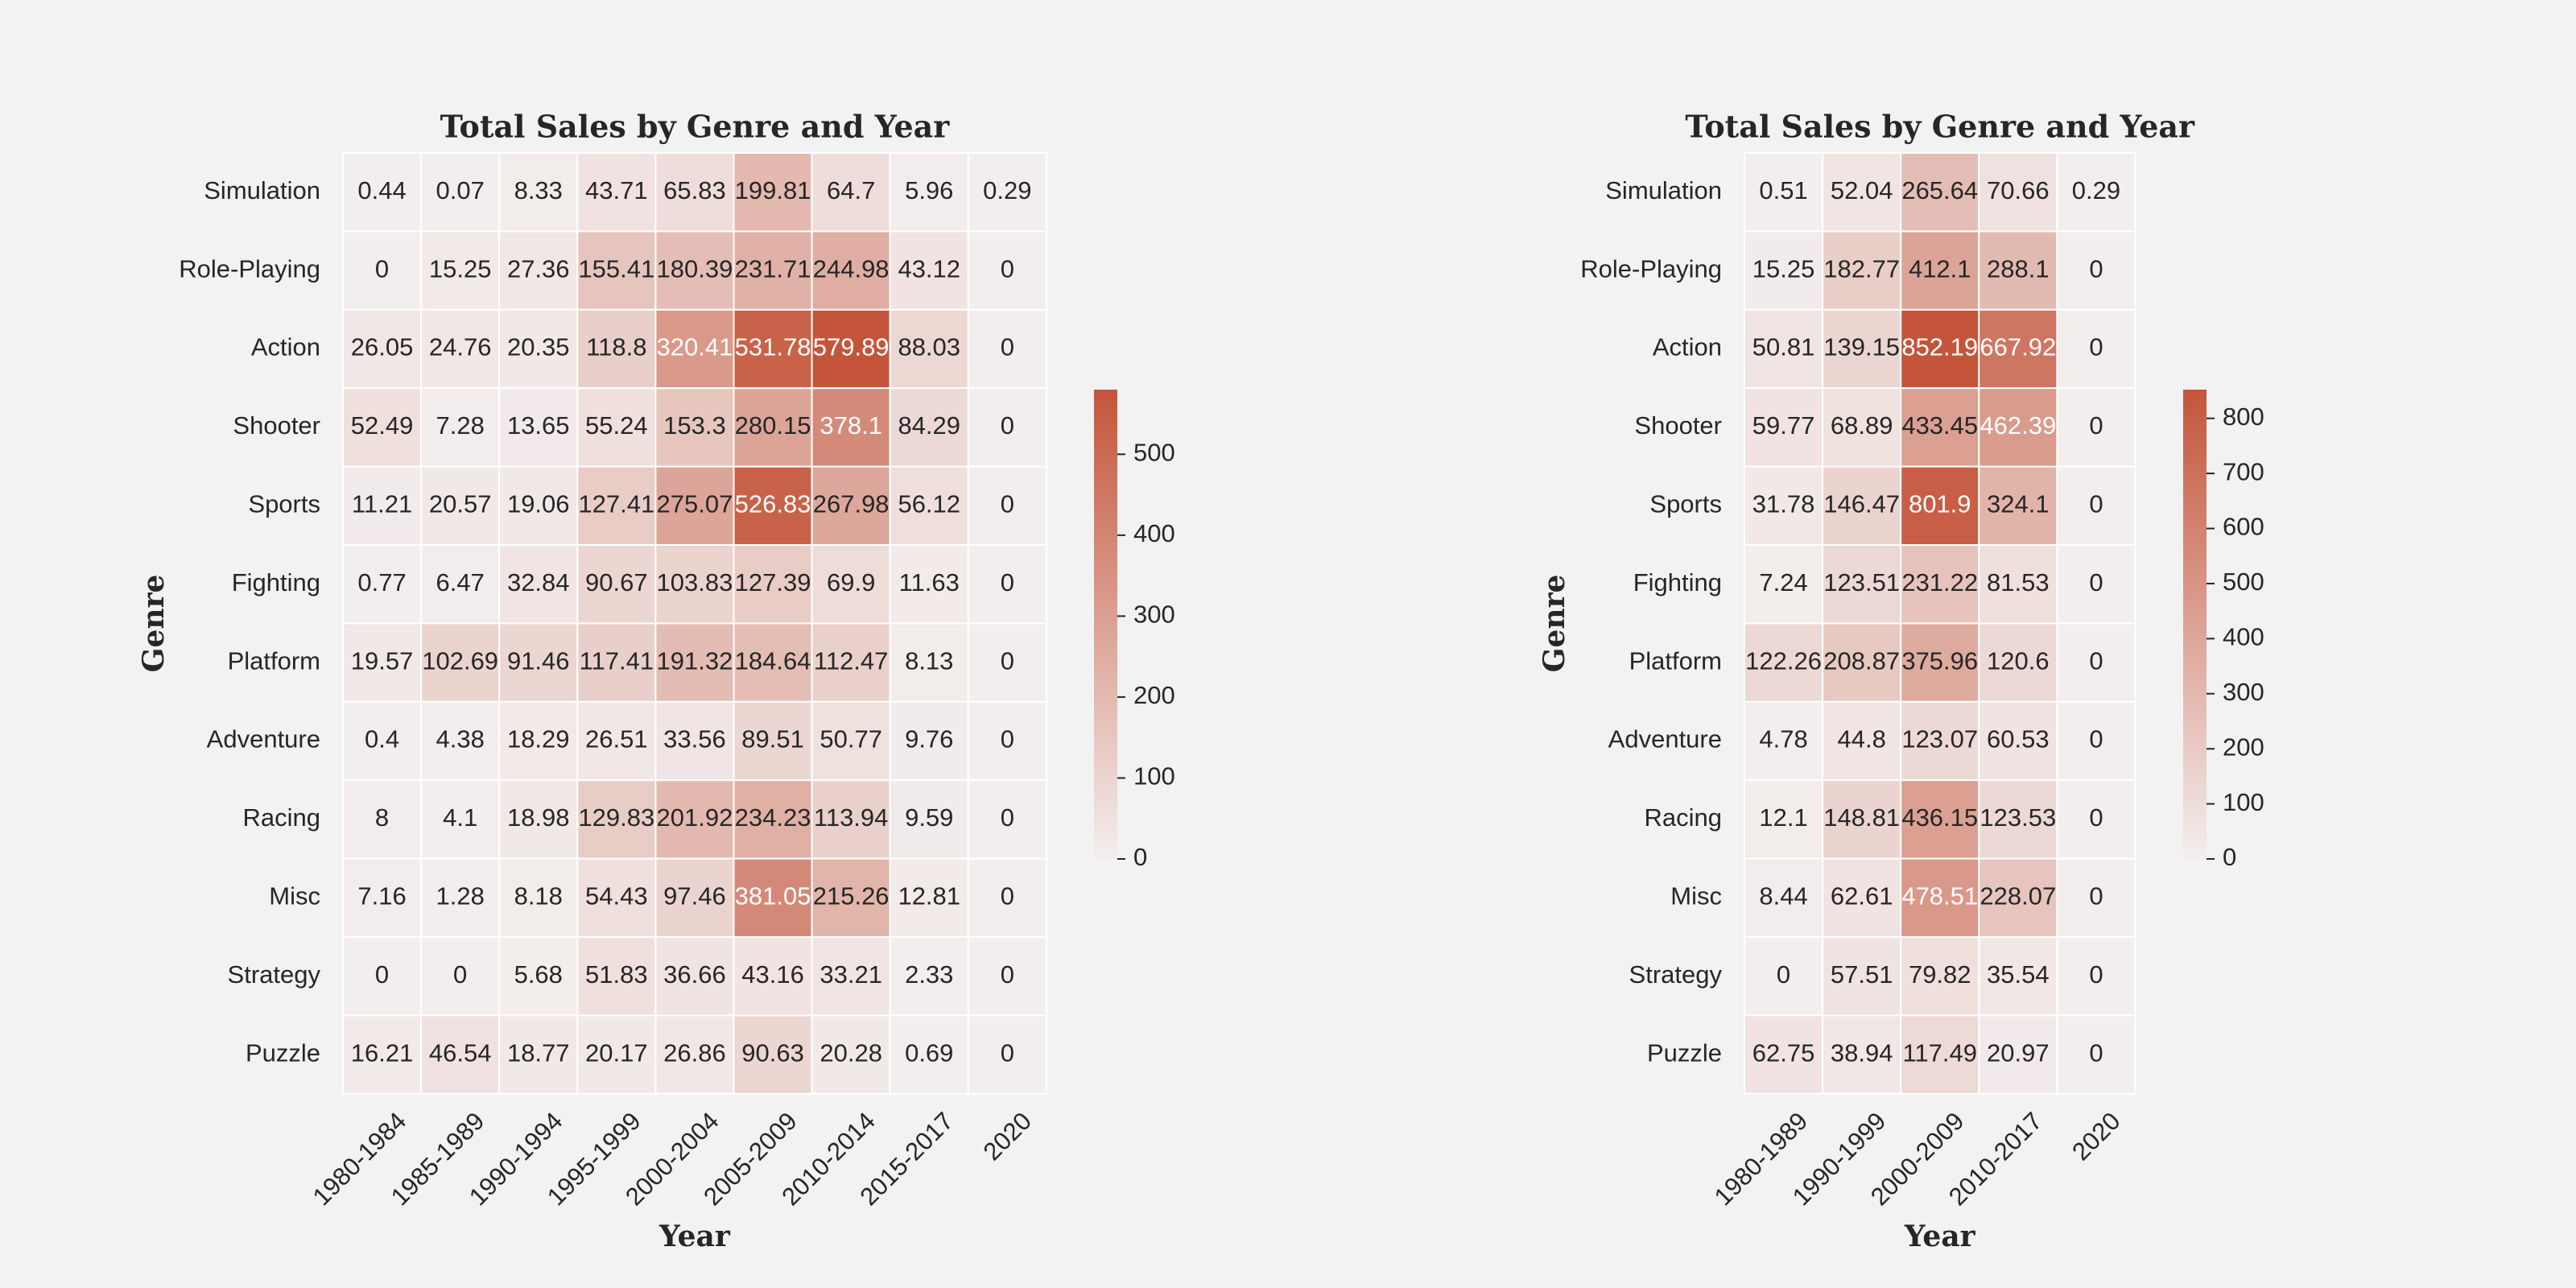 This screenshot has height=1288, width=2576. What do you see at coordinates (1696, 895) in the screenshot?
I see `y-tick-label: Misc` at bounding box center [1696, 895].